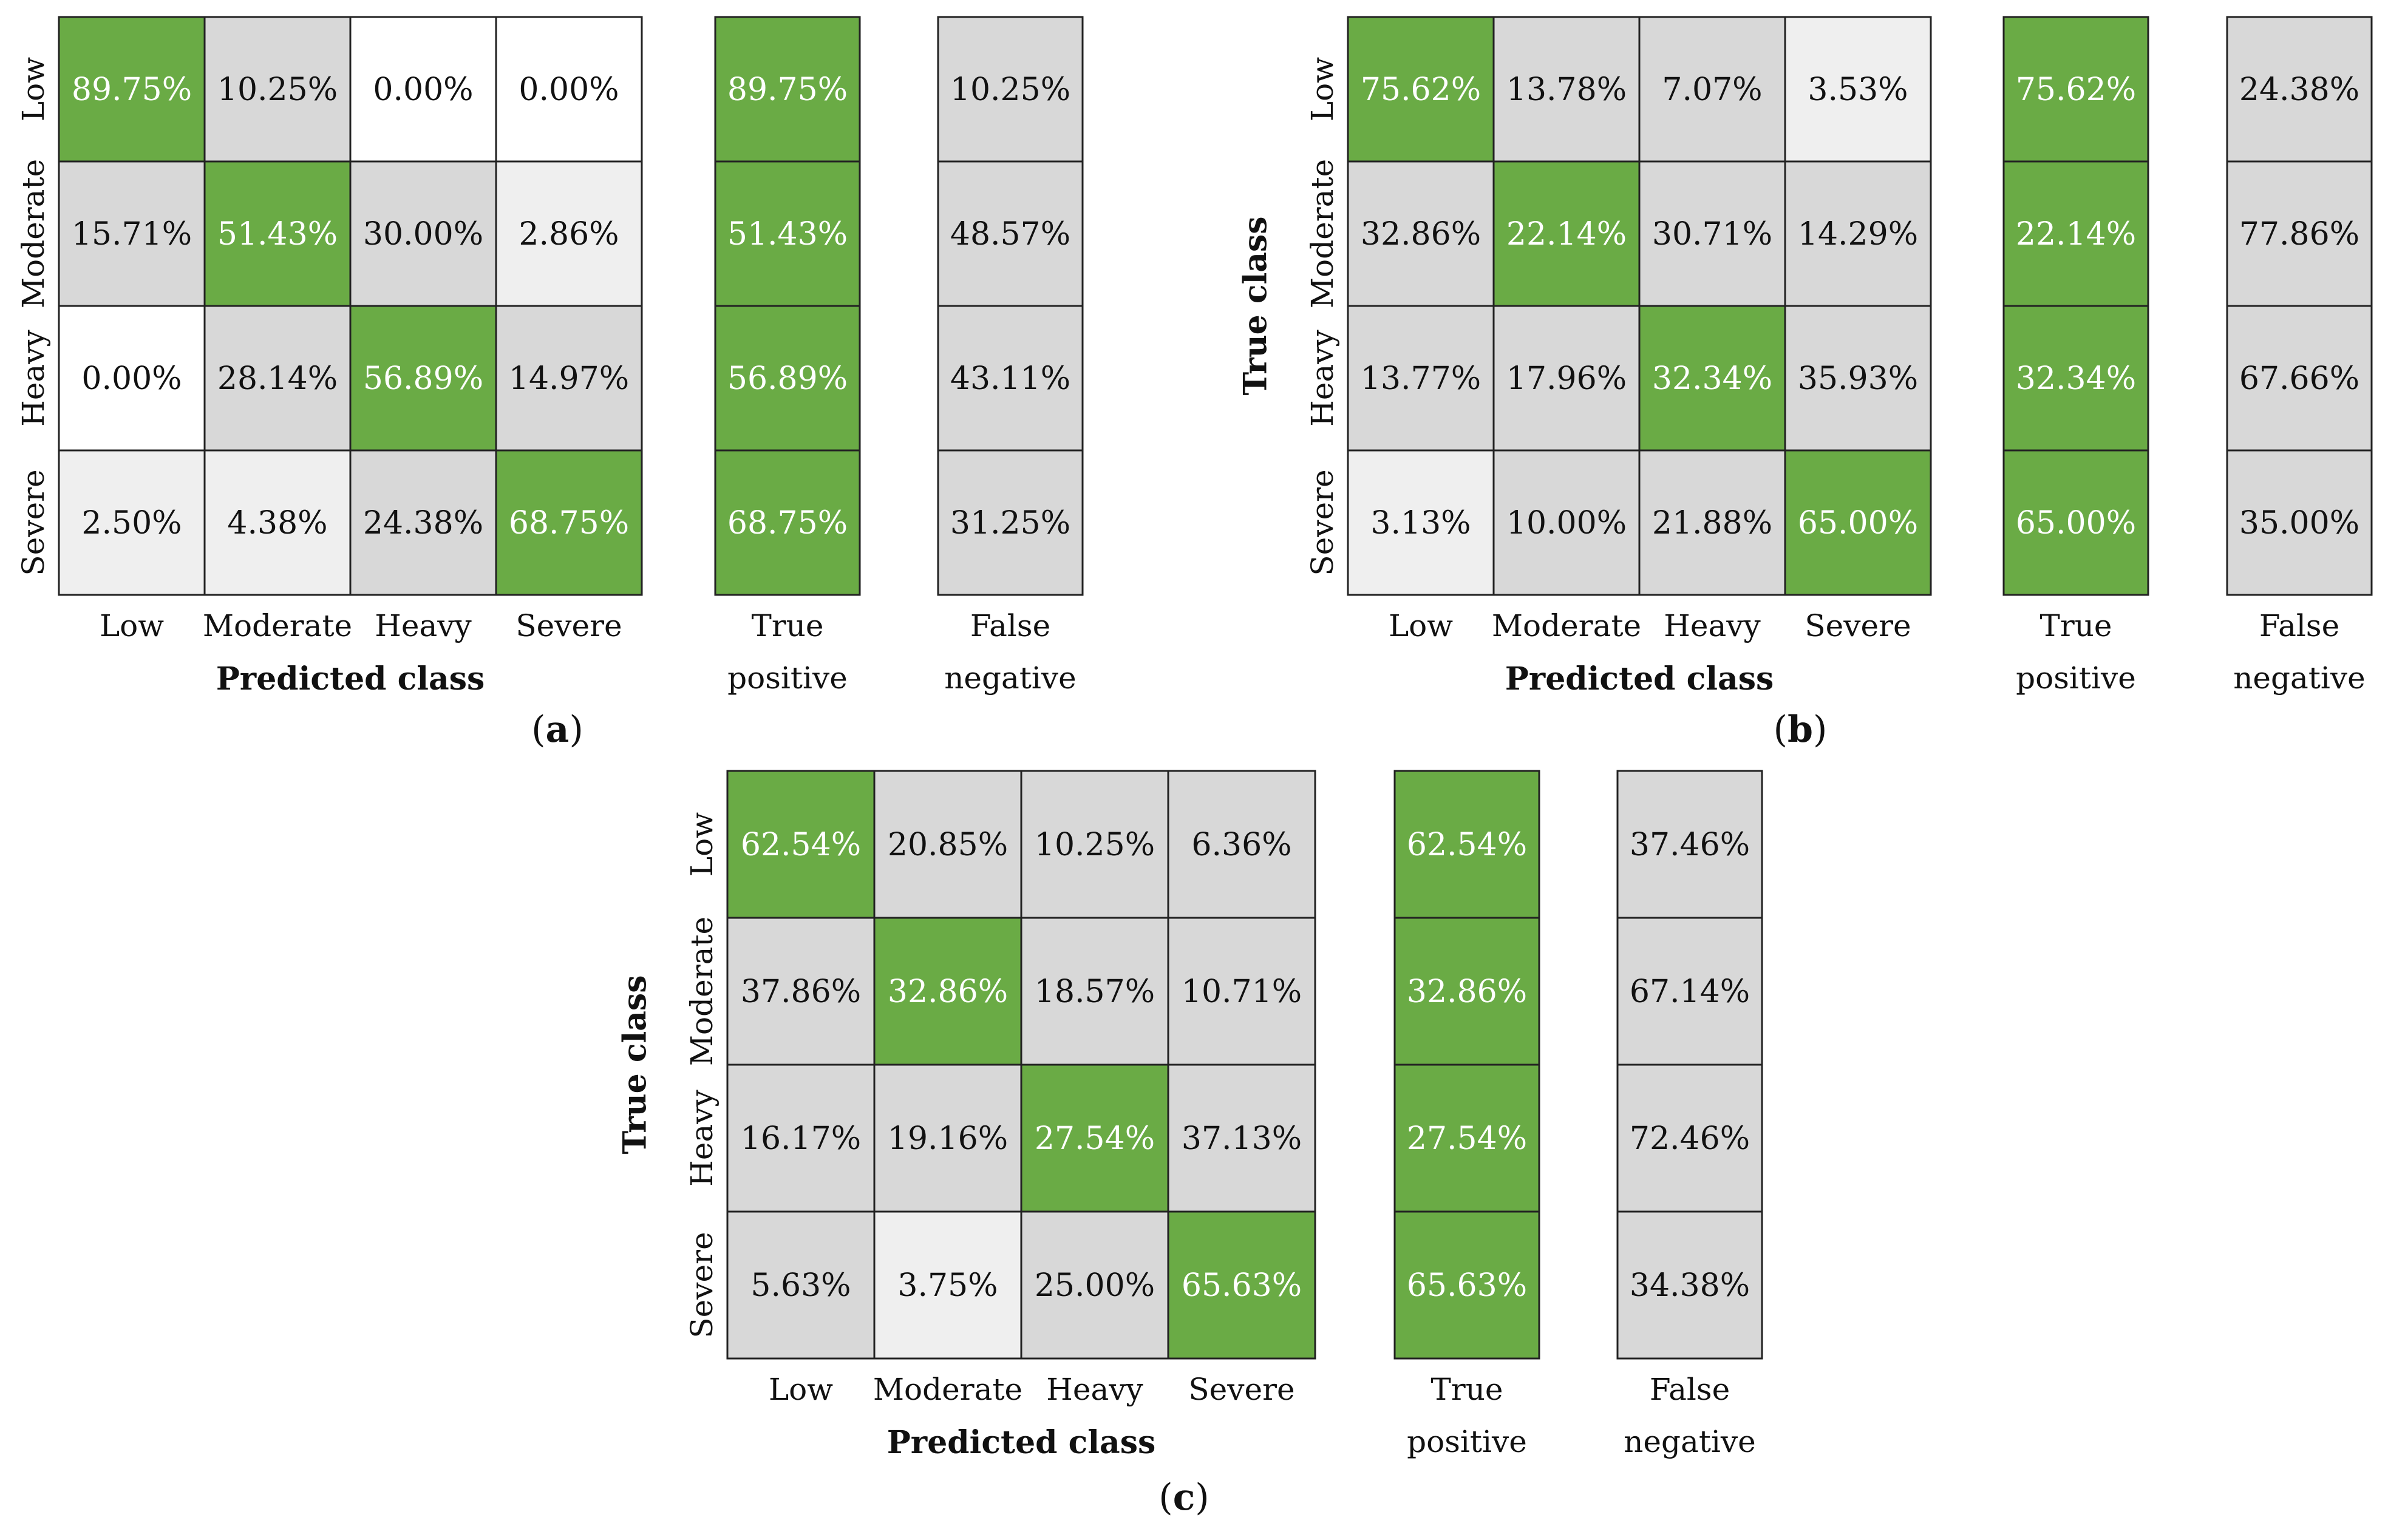 The height and width of the screenshot is (1540, 2388). I want to click on false-negative-value: 10.25%, so click(1010, 90).